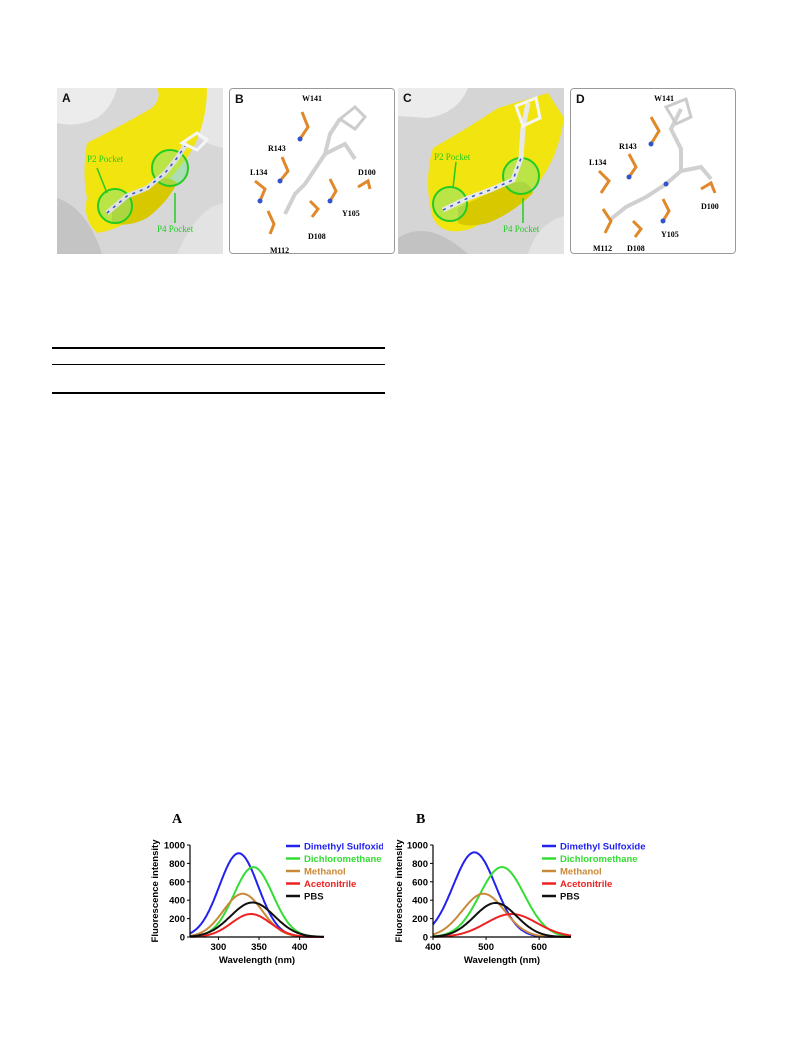 The height and width of the screenshot is (1057, 793). I want to click on panel-letter: B, so click(239, 99).